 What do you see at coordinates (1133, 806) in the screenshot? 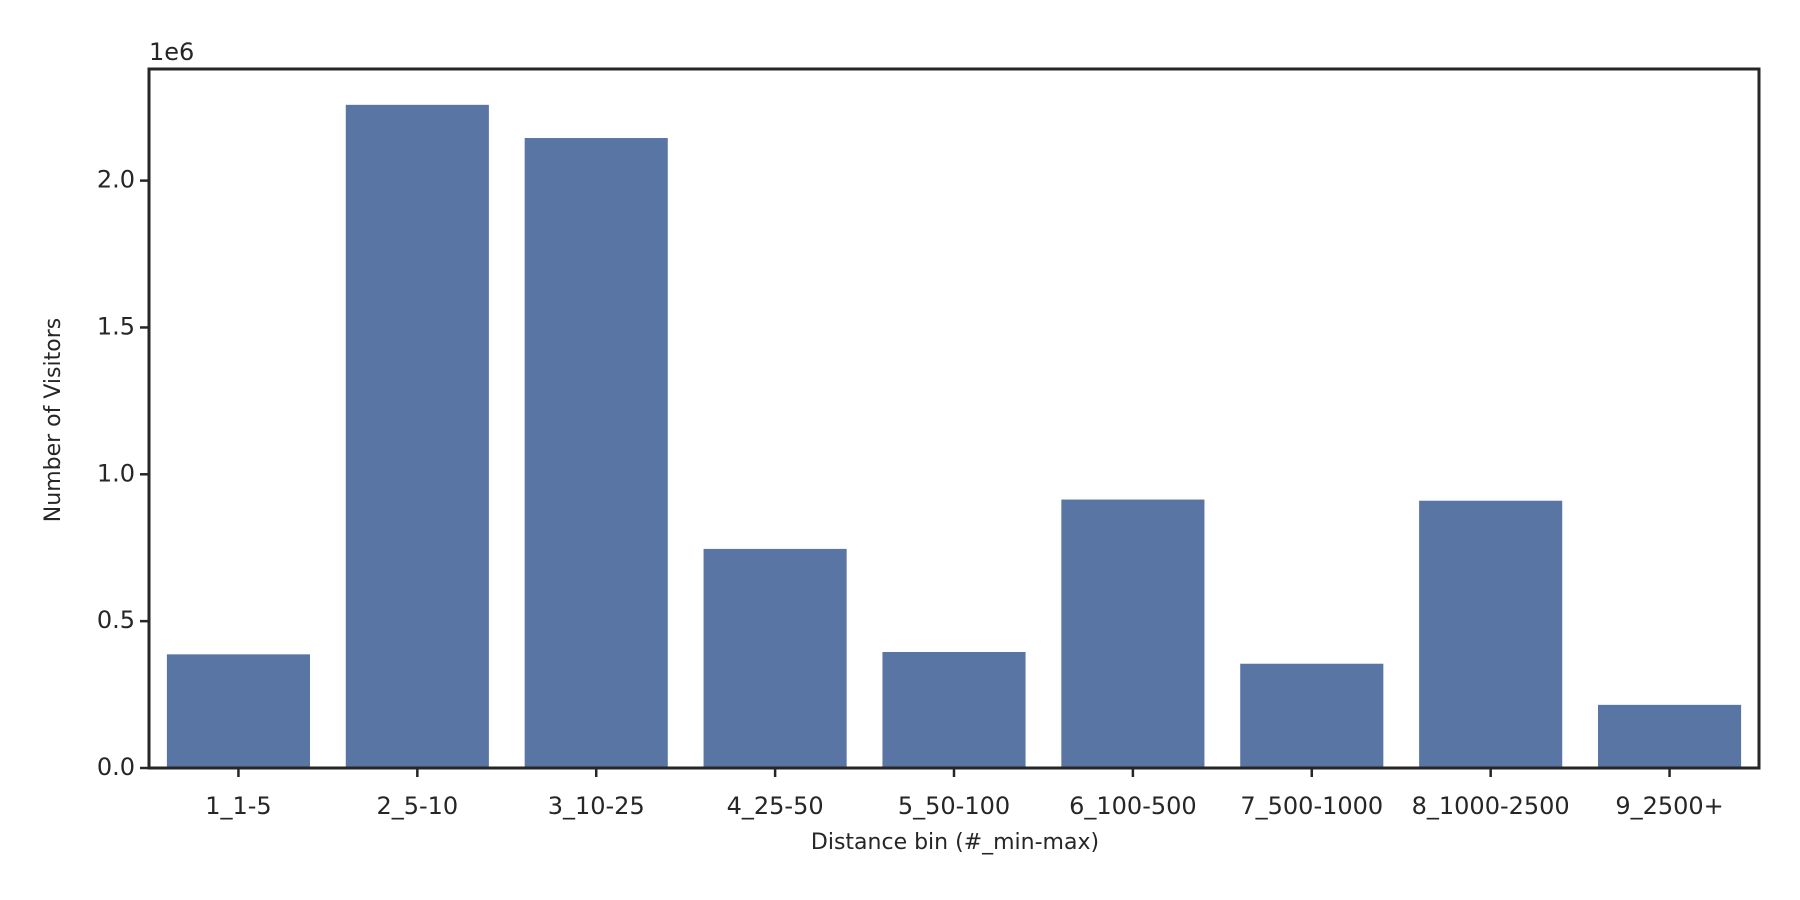
I see `x-tick-label: 6_100-500` at bounding box center [1133, 806].